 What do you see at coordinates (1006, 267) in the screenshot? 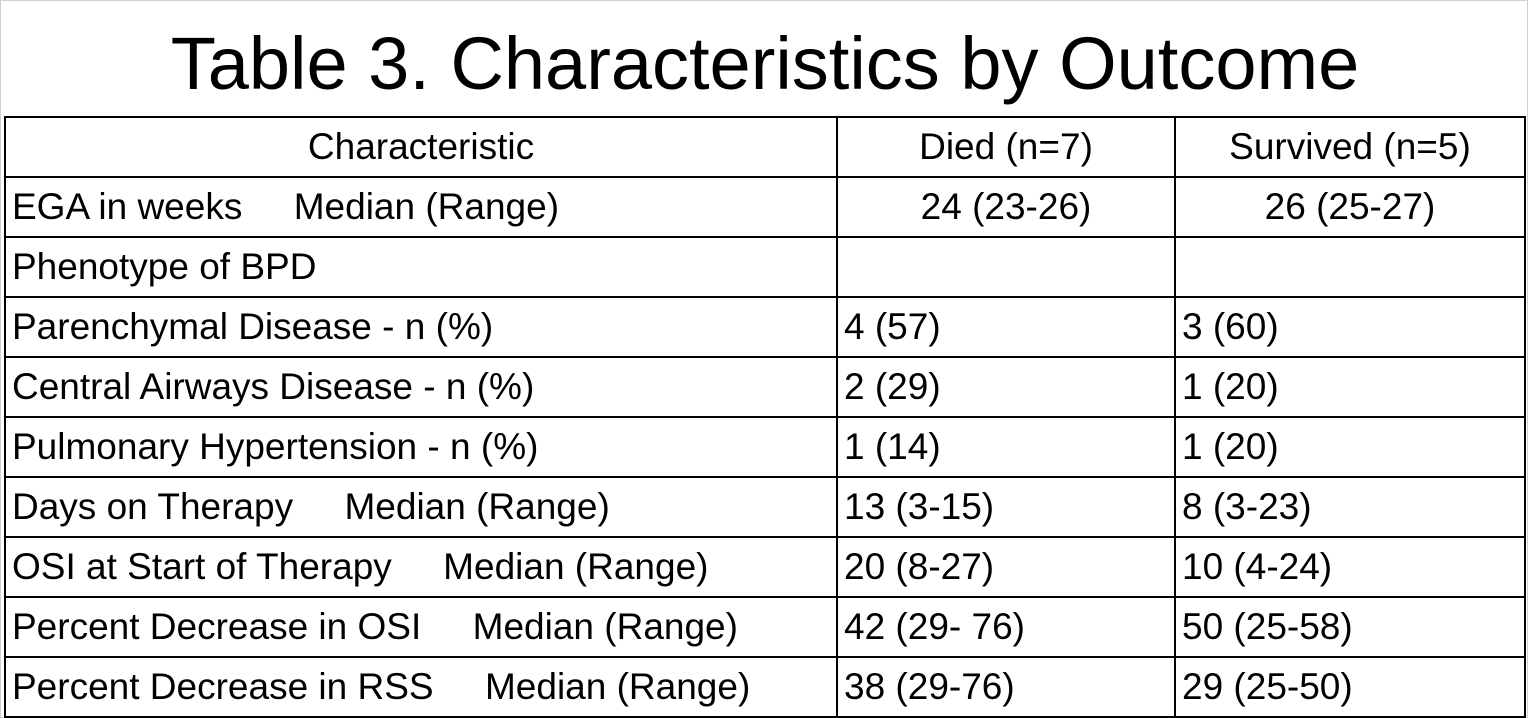
I see `died-value` at bounding box center [1006, 267].